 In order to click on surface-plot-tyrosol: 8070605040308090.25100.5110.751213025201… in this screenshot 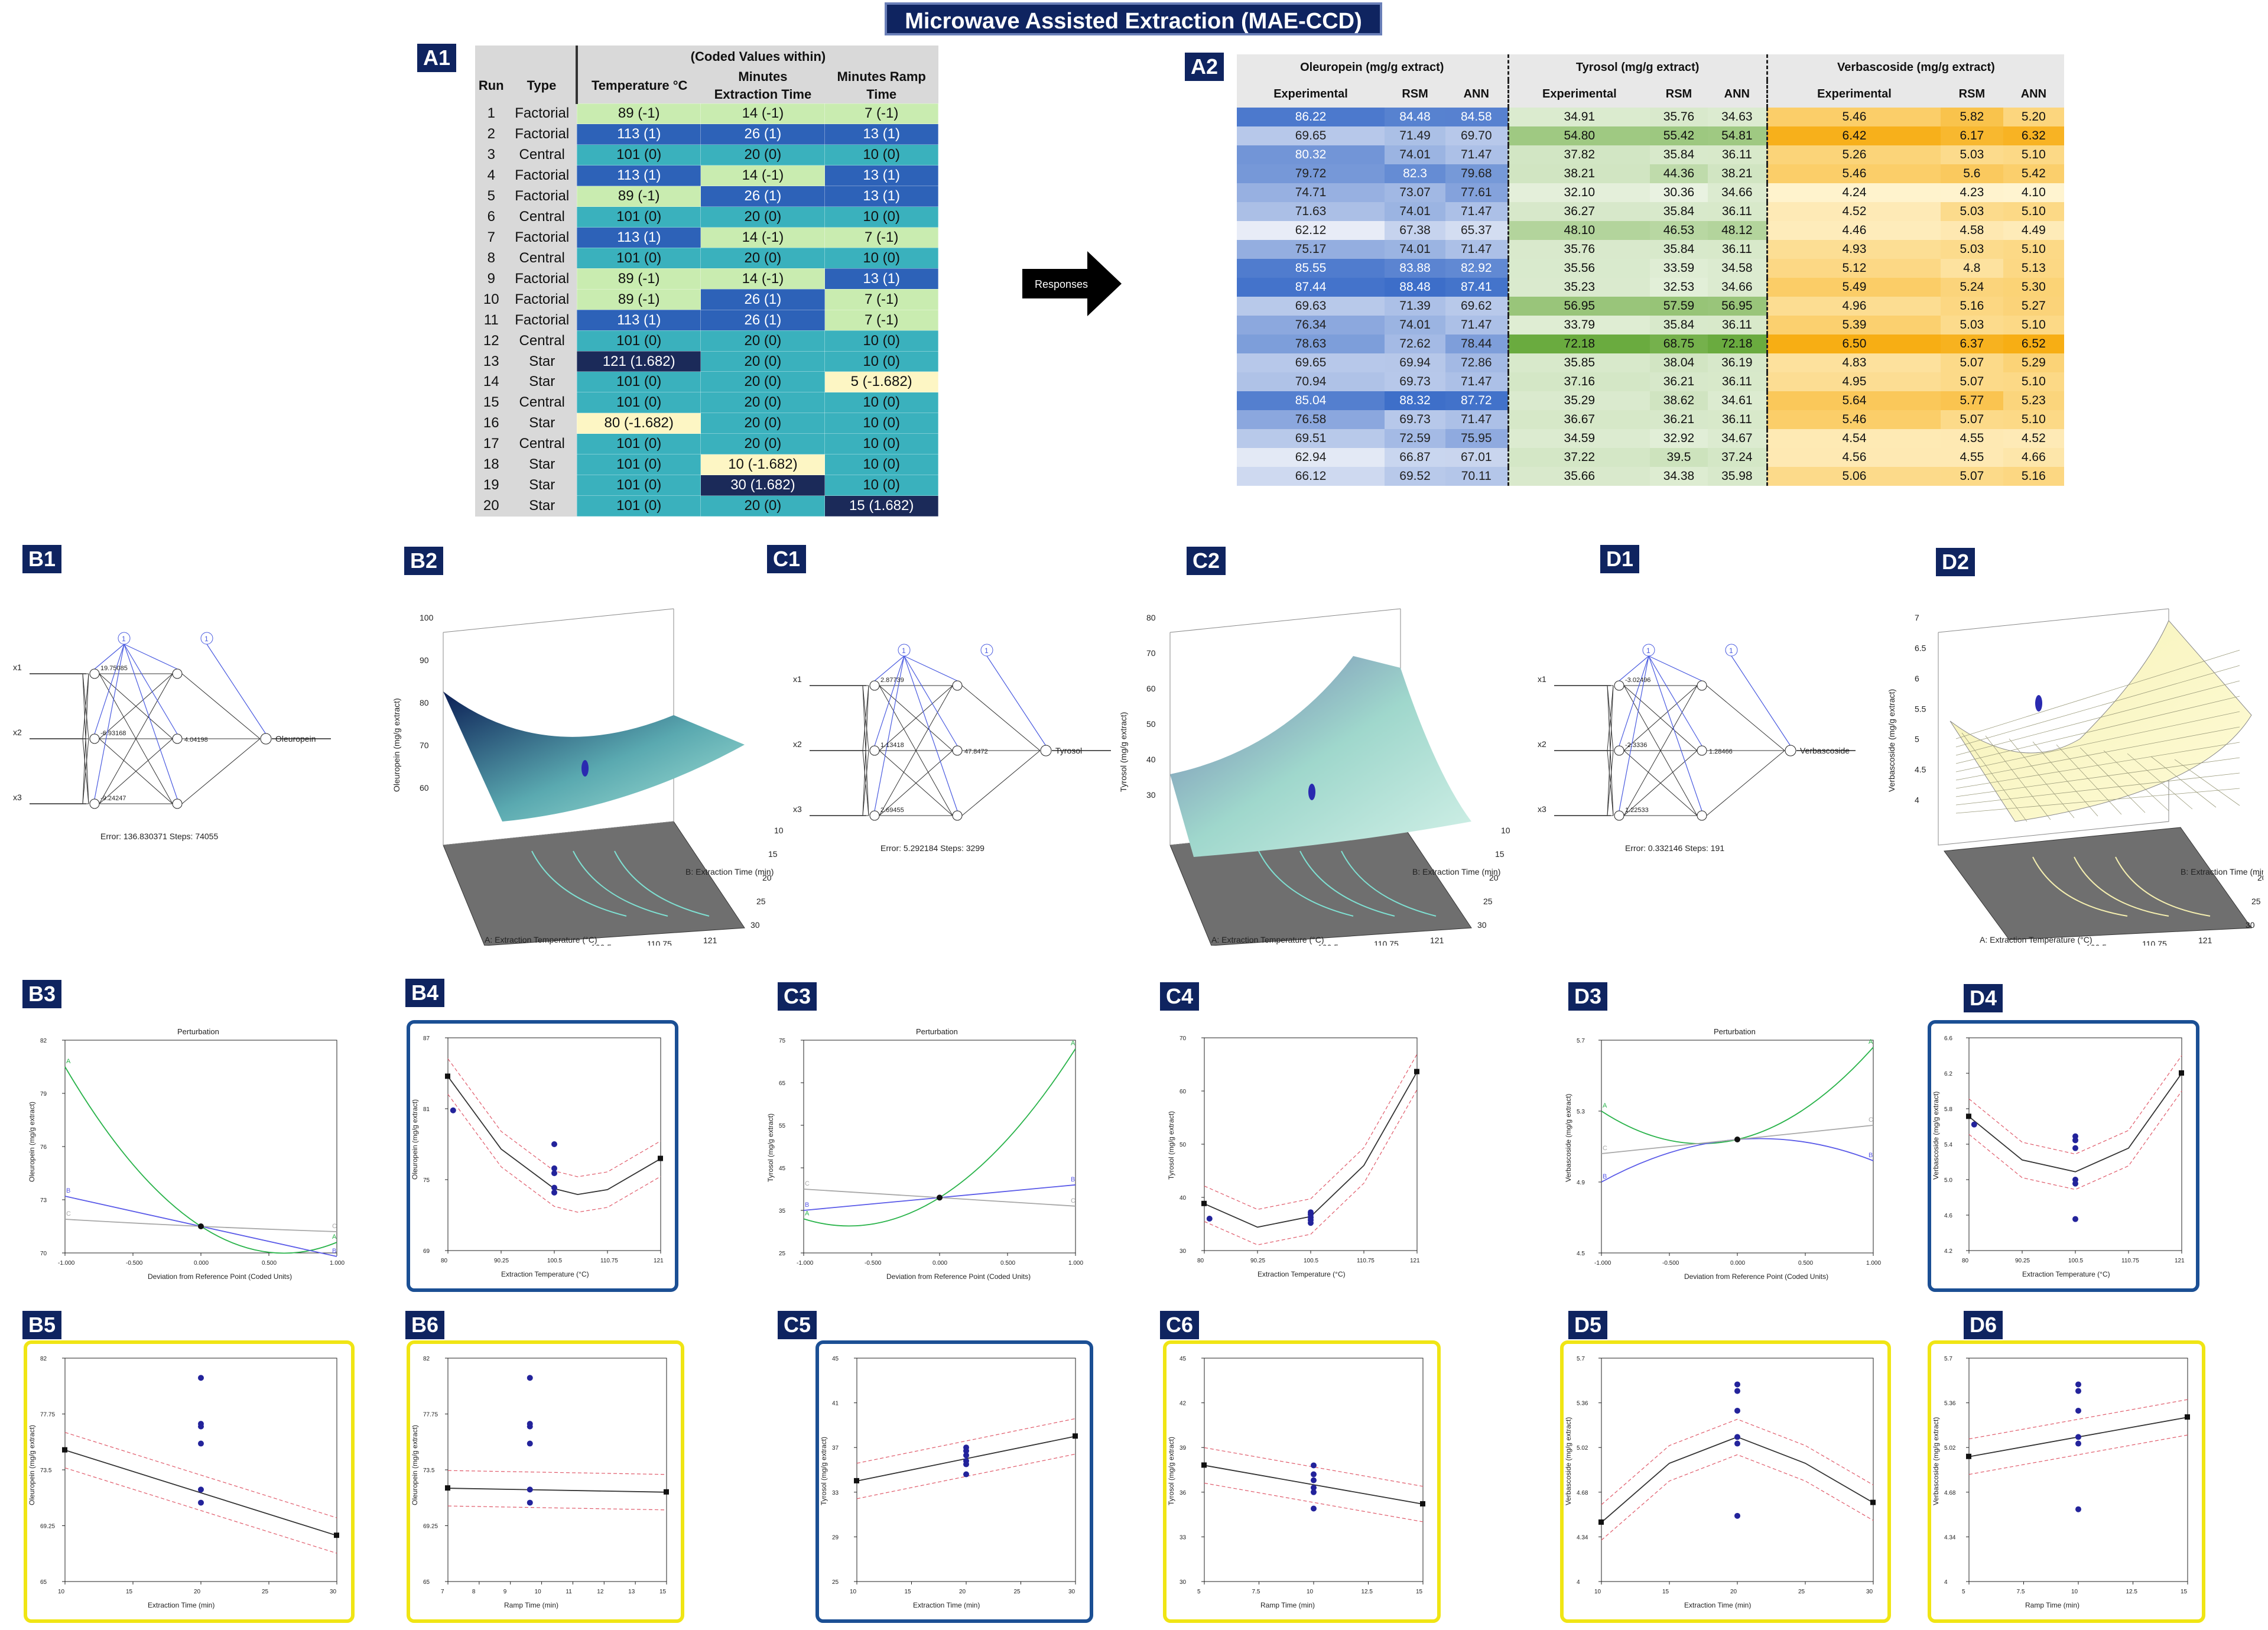, I will do `click(1314, 777)`.